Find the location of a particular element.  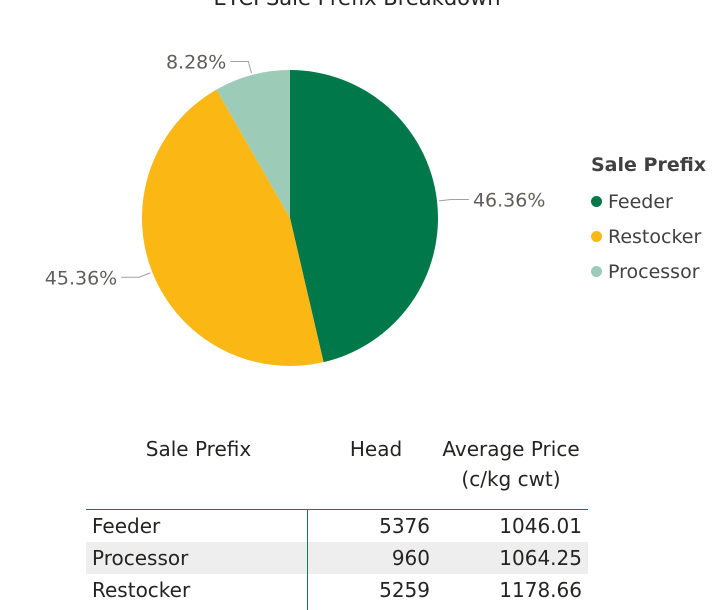

table-row: Feeder 5376 1046.01 is located at coordinates (337, 526).